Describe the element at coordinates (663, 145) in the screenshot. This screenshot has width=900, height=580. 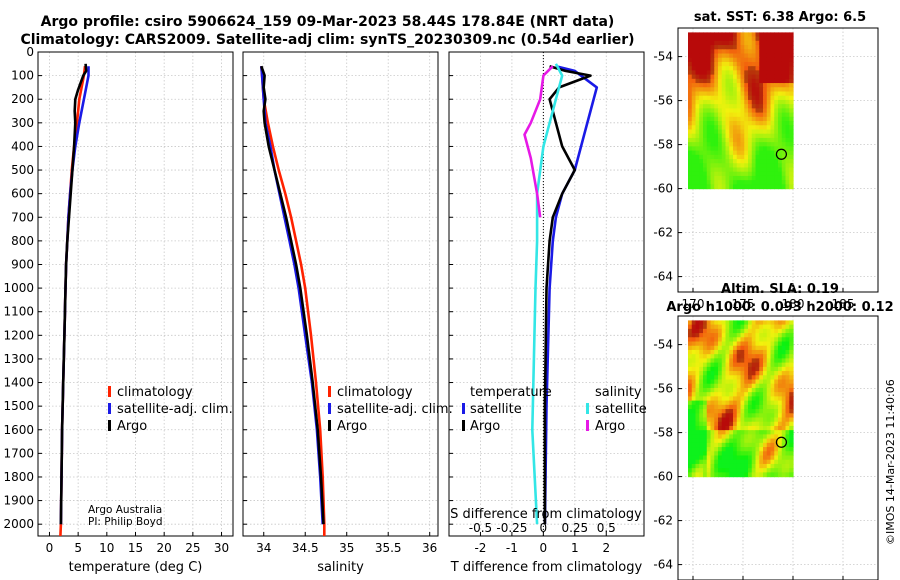
I see `lat-tick-label: -58` at that location.